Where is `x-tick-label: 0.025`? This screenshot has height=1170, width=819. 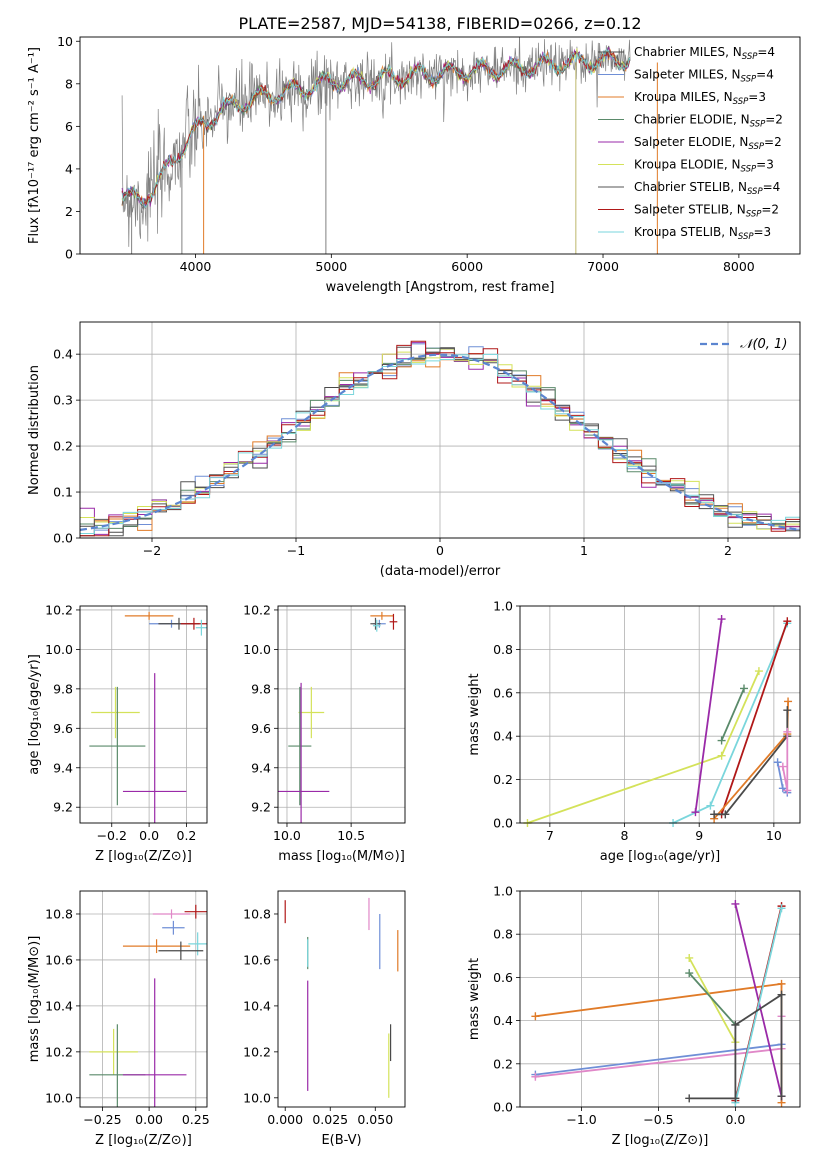
x-tick-label: 0.025 is located at coordinates (330, 1119).